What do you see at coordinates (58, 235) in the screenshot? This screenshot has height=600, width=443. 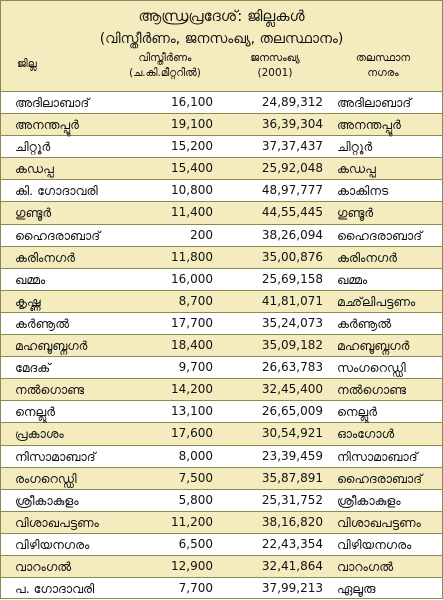 I see `district-cell: ഹൈദരാബാദ്` at bounding box center [58, 235].